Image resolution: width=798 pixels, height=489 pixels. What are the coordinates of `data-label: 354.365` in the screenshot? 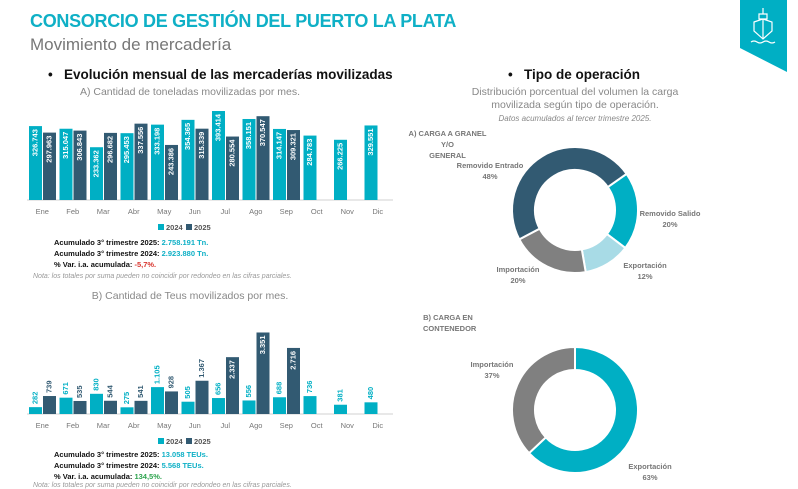 It's located at (187, 136).